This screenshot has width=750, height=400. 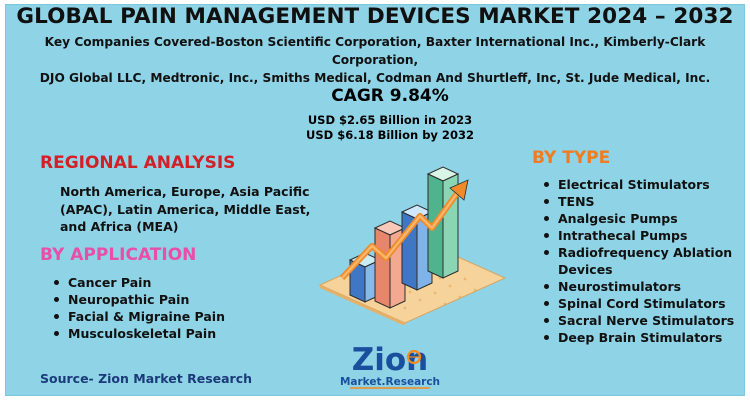 What do you see at coordinates (390, 382) in the screenshot?
I see `logo-subtext: Market.Research` at bounding box center [390, 382].